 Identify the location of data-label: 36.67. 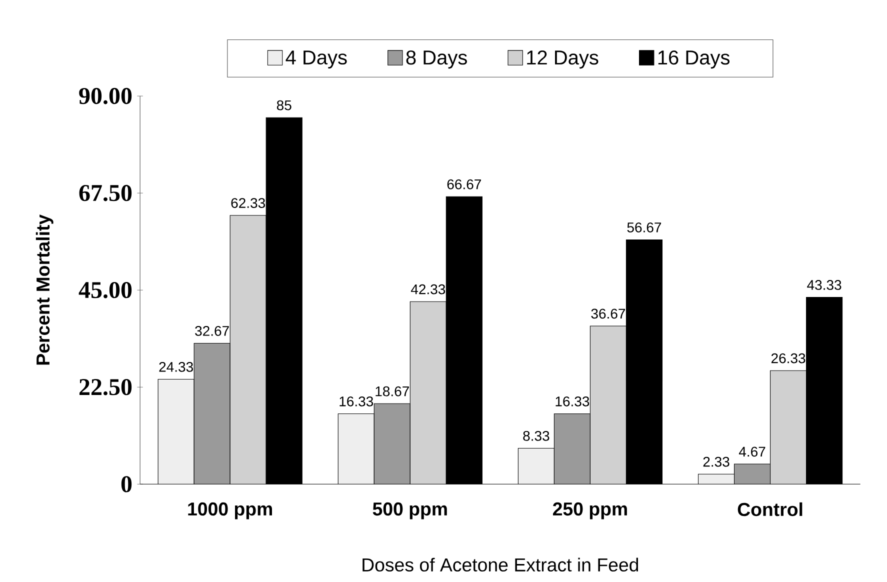
(608, 313).